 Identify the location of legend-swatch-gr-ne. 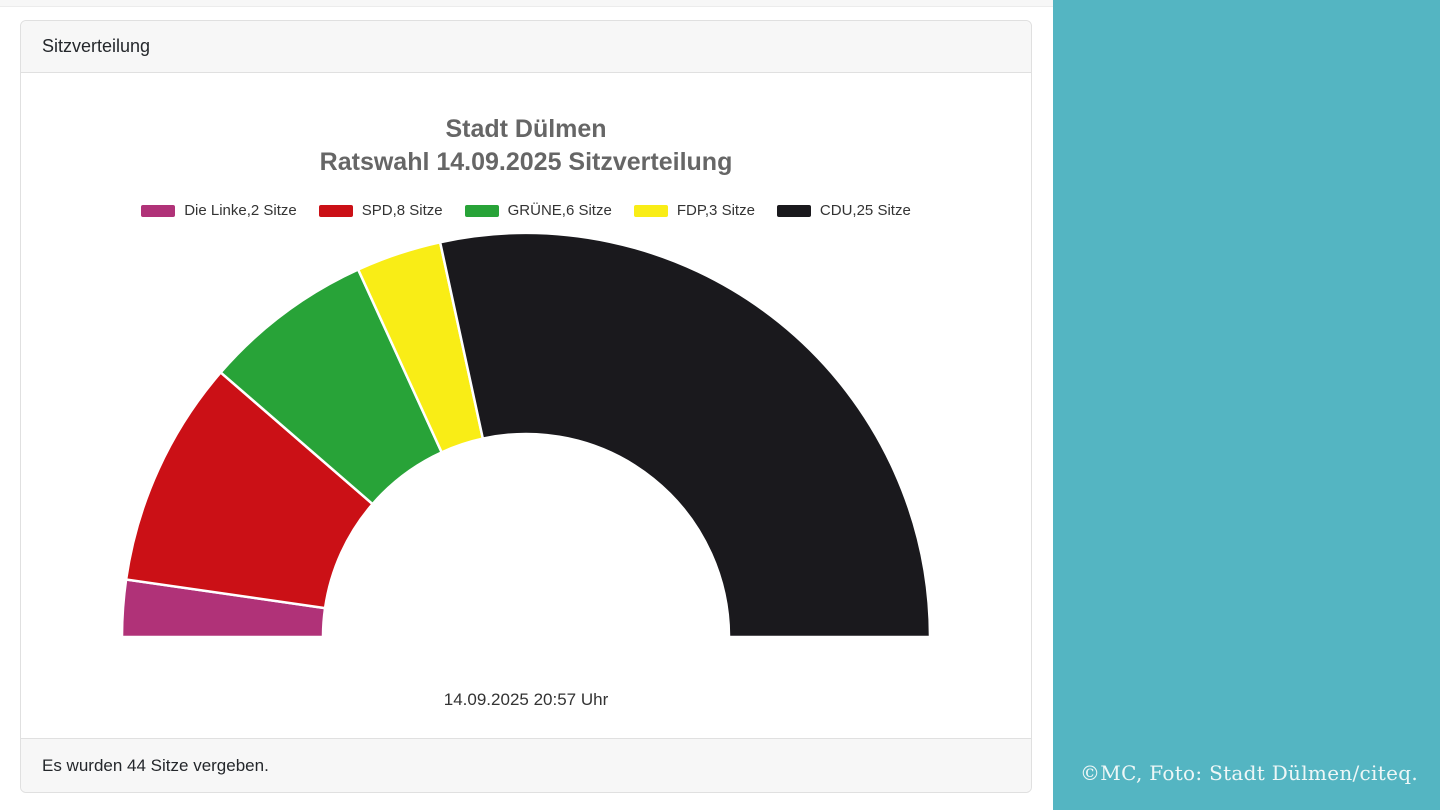
(481, 210).